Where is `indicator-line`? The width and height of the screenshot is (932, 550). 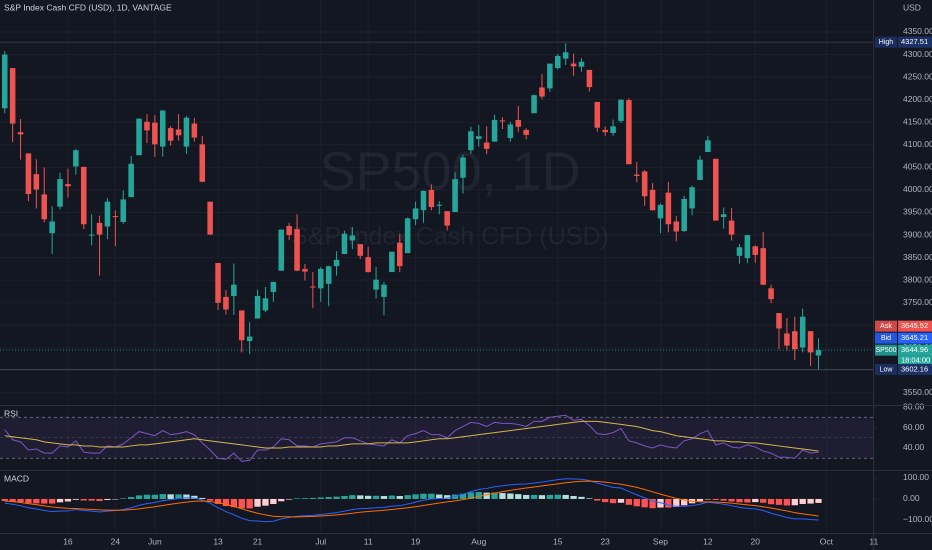
indicator-line is located at coordinates (411, 436).